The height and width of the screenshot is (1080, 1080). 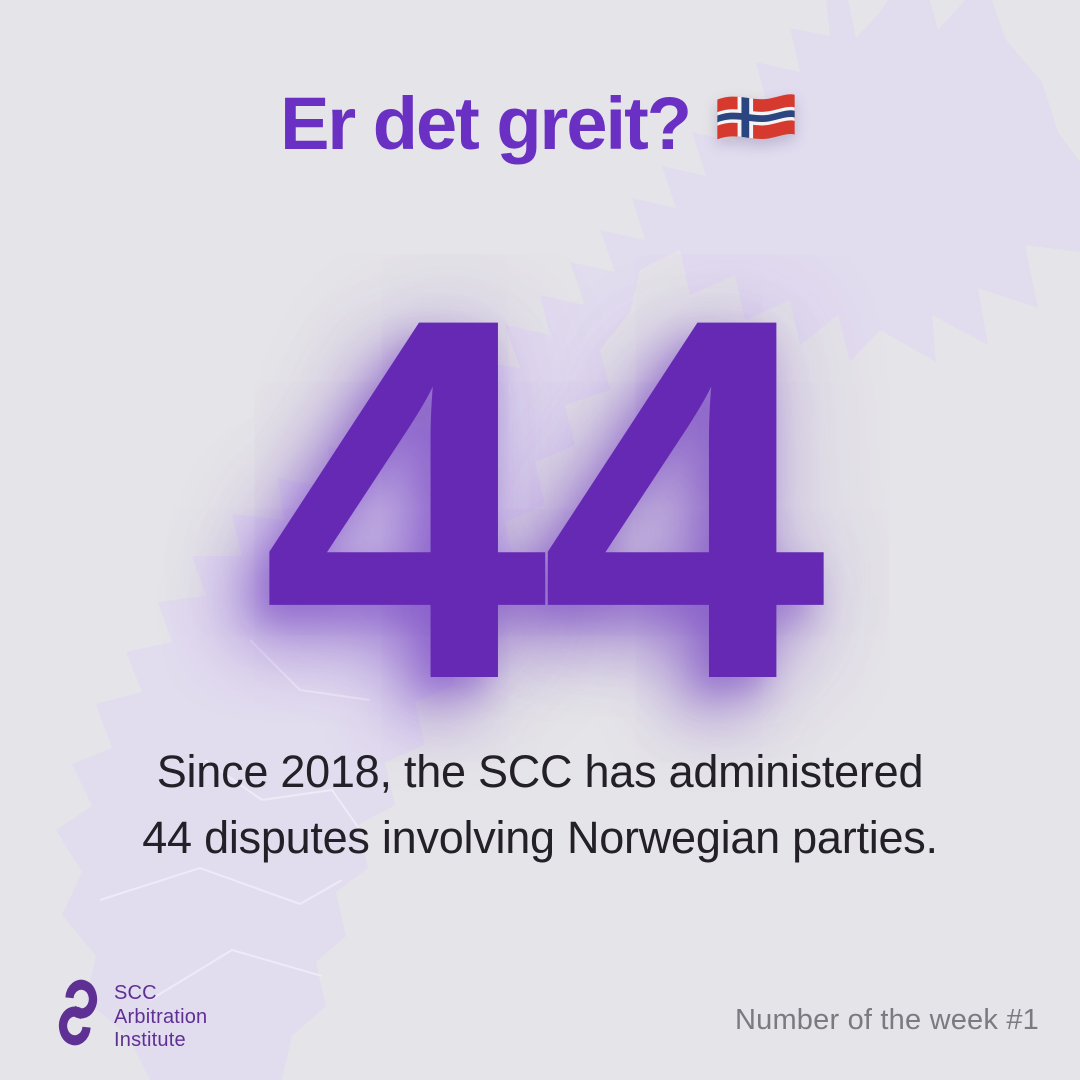 I want to click on logo-mark-bottom-arc, so click(x=74, y=1026).